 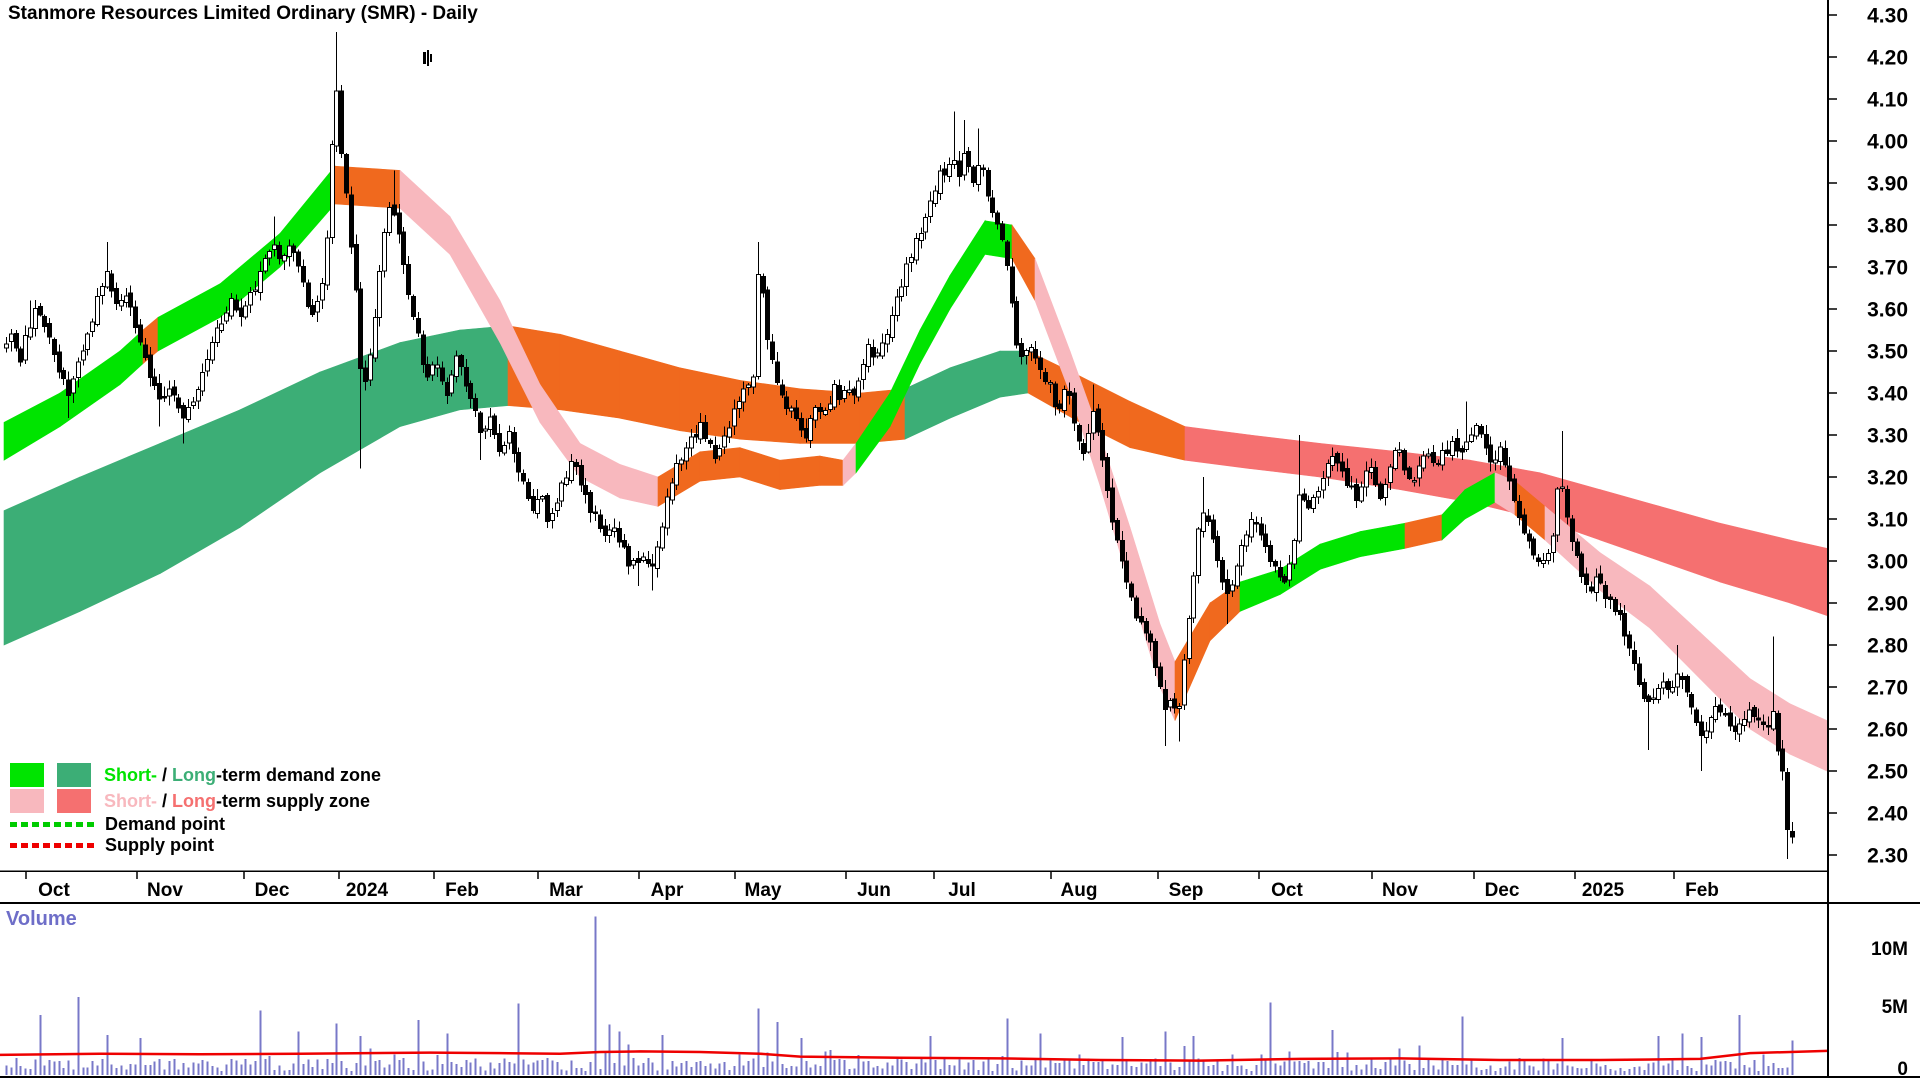 What do you see at coordinates (1887, 604) in the screenshot?
I see `price-tick-label: 2.90` at bounding box center [1887, 604].